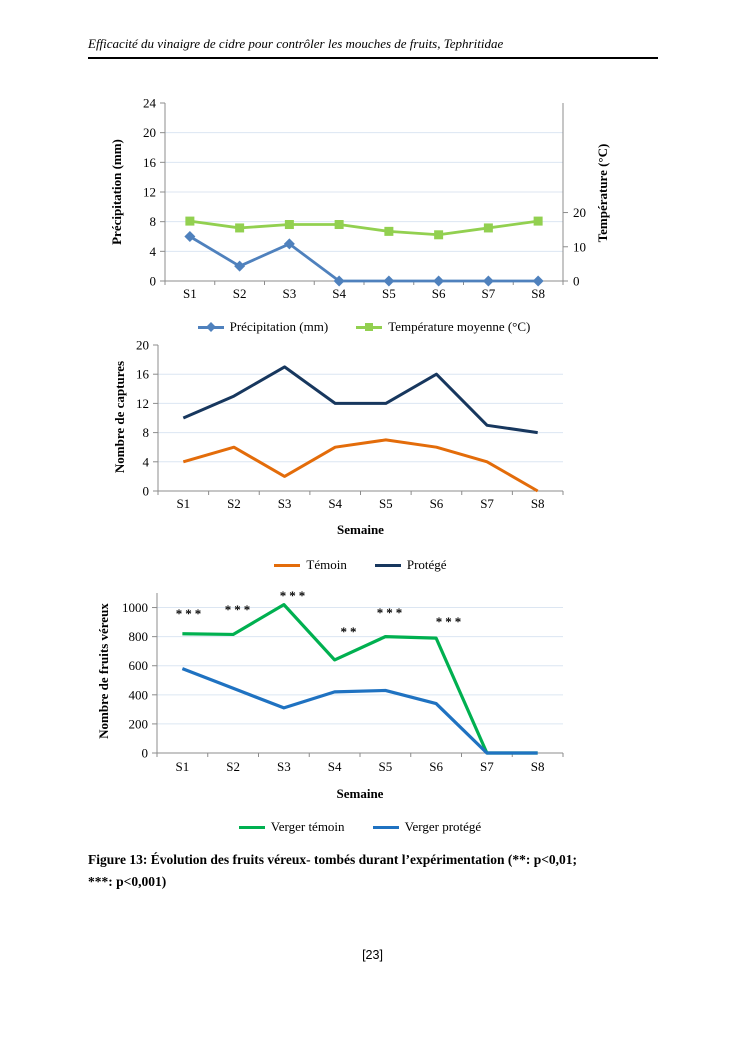 Image resolution: width=745 pixels, height=1053 pixels. What do you see at coordinates (369, 327) in the screenshot?
I see `line-with-square-marker-icon` at bounding box center [369, 327].